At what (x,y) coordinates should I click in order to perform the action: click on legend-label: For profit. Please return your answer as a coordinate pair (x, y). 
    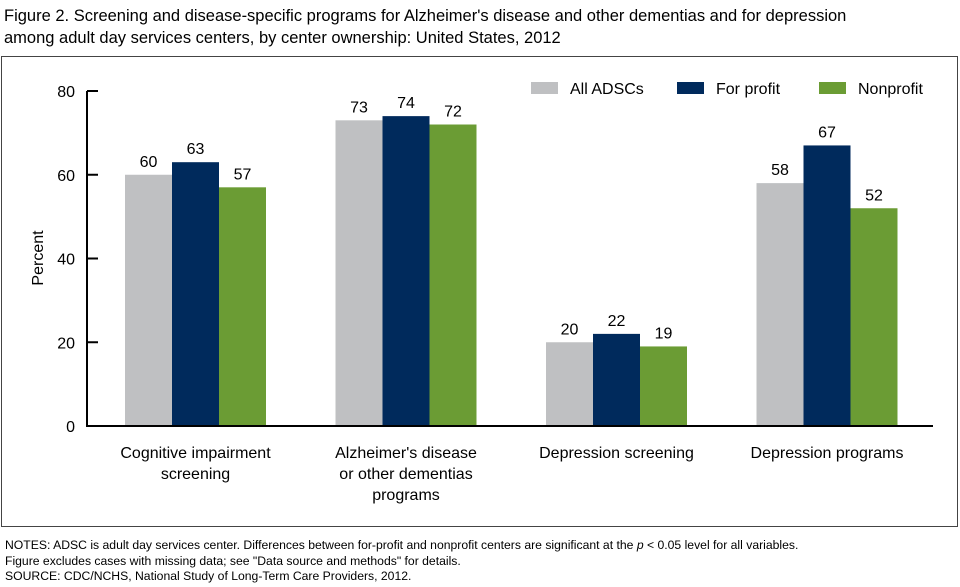
    Looking at the image, I should click on (748, 89).